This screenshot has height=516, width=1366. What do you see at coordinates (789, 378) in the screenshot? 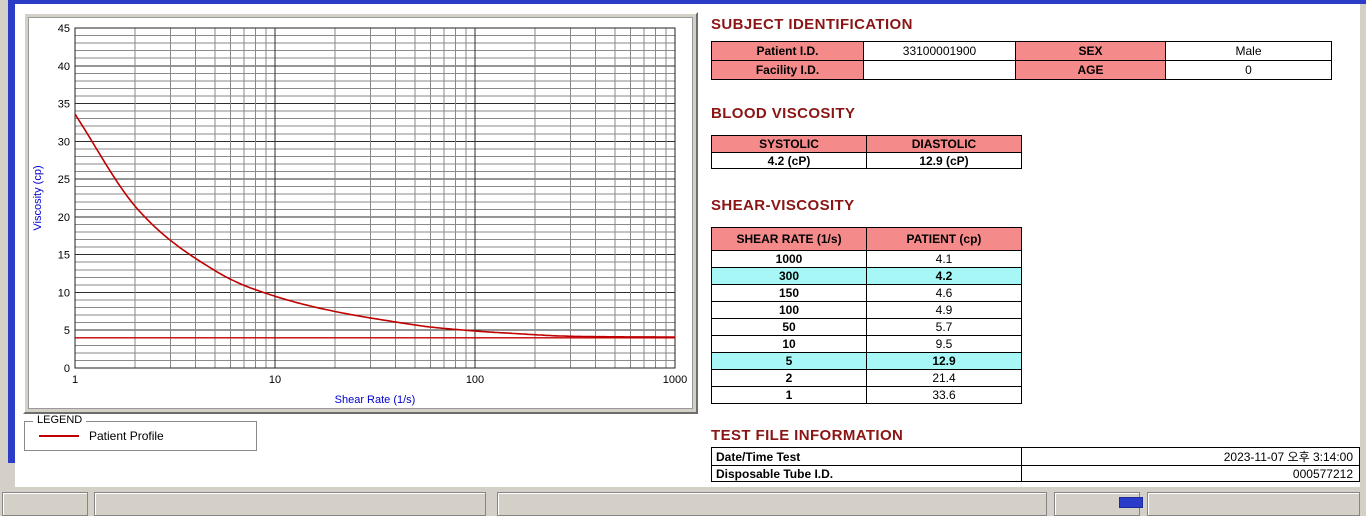
I see `shear-rate-value: 2` at bounding box center [789, 378].